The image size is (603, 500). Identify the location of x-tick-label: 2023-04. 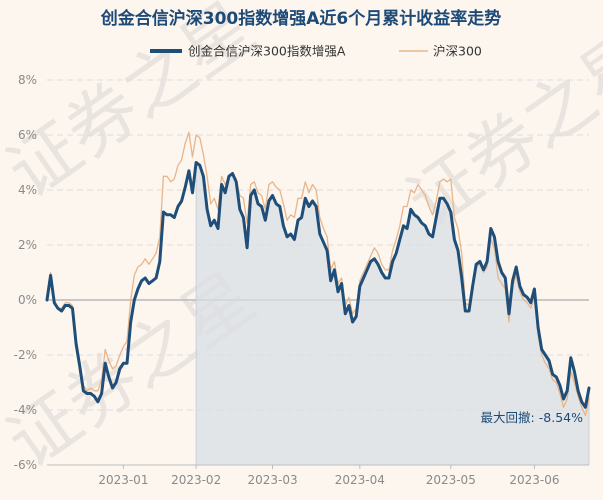
(360, 480).